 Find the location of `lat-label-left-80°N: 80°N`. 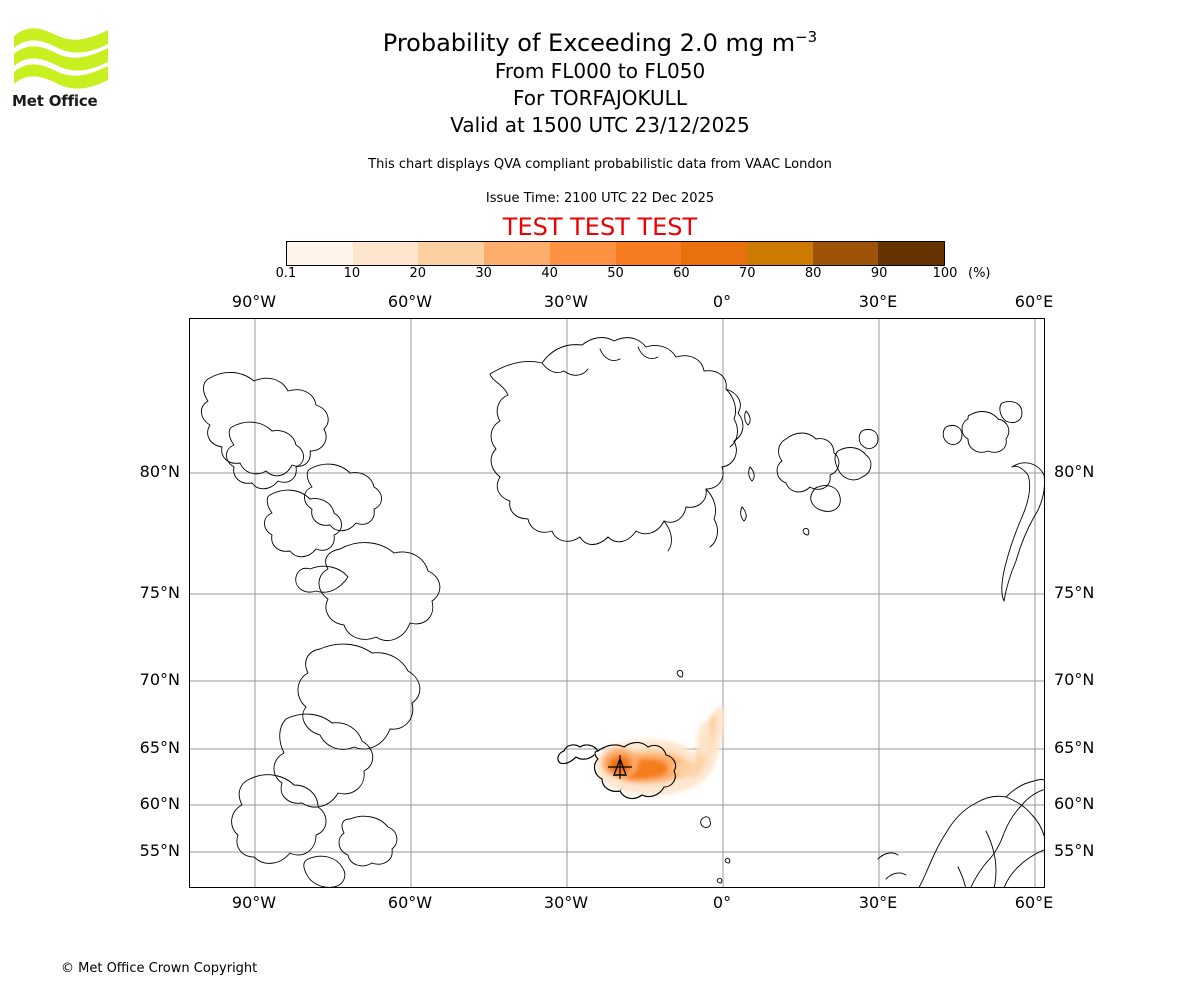

lat-label-left-80°N: 80°N is located at coordinates (159, 471).